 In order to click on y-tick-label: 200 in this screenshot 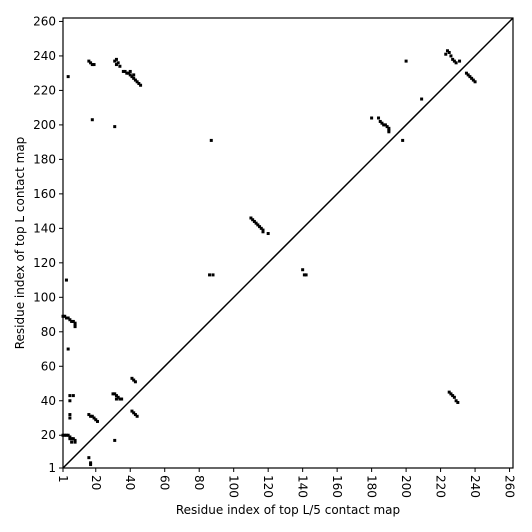, I will do `click(44, 125)`.